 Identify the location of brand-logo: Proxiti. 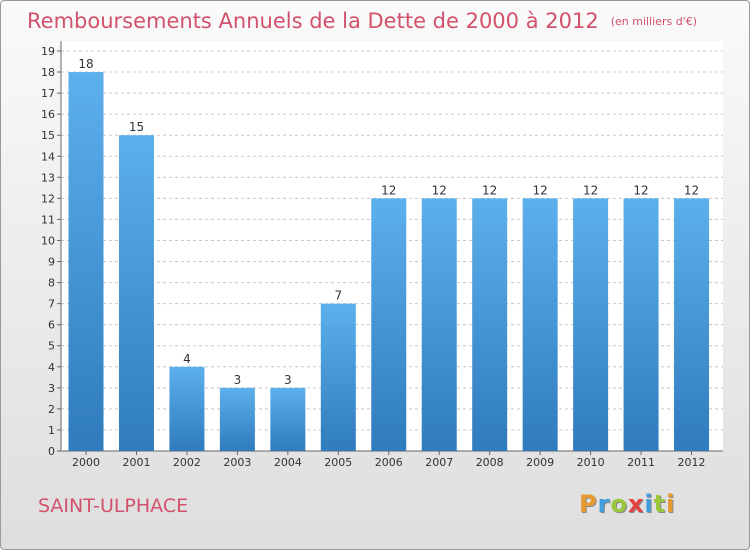
(627, 504).